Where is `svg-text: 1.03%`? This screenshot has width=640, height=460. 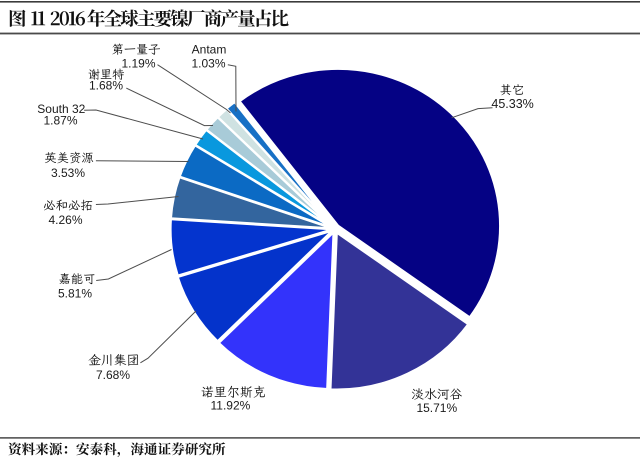
svg-text: 1.03% is located at coordinates (208, 64).